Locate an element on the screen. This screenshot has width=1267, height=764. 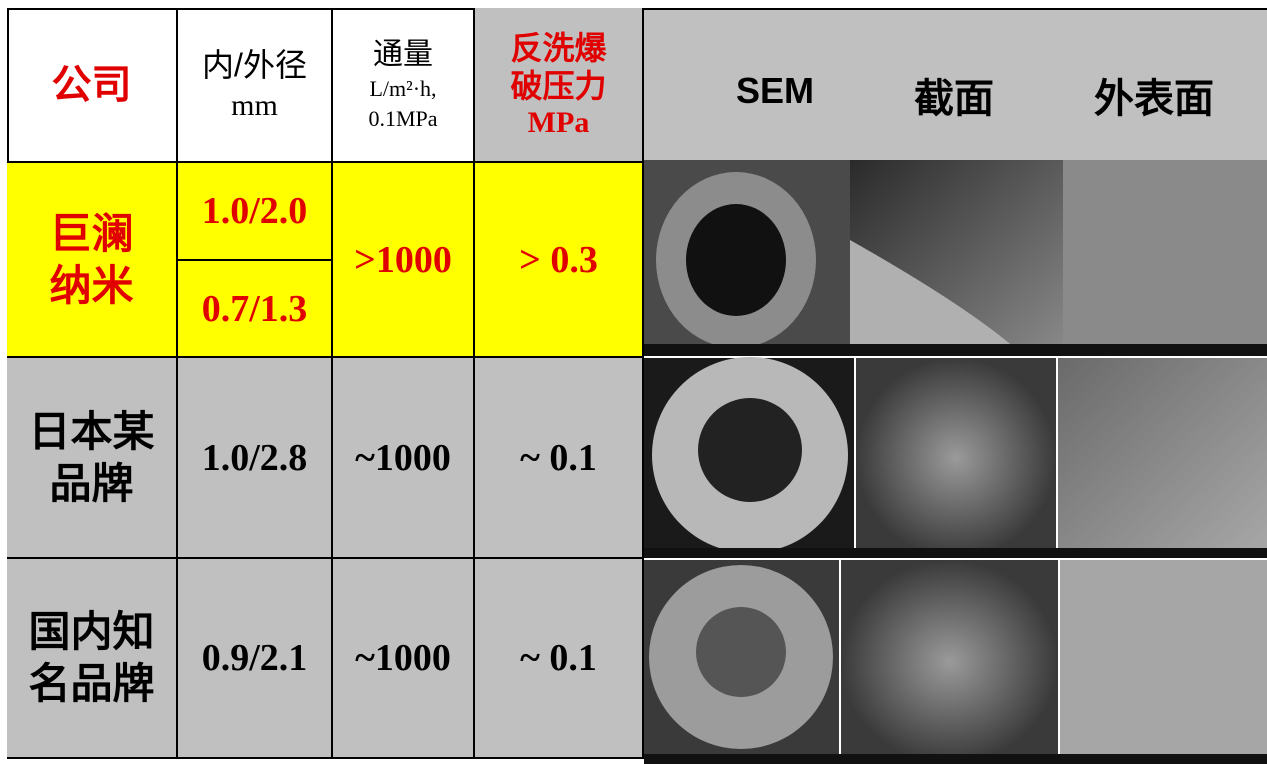
header-text: 公司 is located at coordinates (91, 84).